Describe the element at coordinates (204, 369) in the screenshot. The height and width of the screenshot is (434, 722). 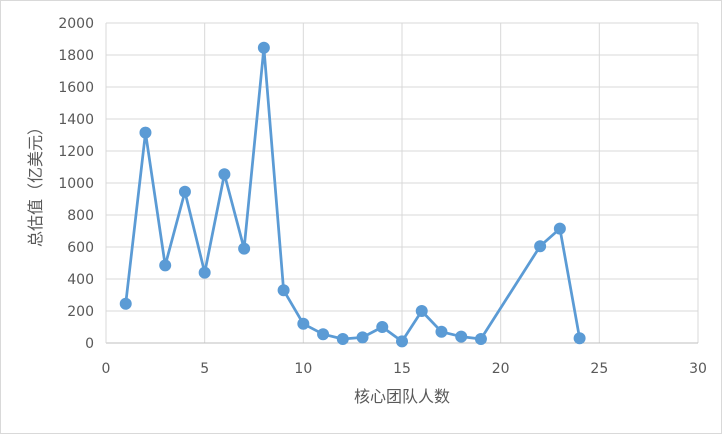
I see `x-tick-label: 5` at that location.